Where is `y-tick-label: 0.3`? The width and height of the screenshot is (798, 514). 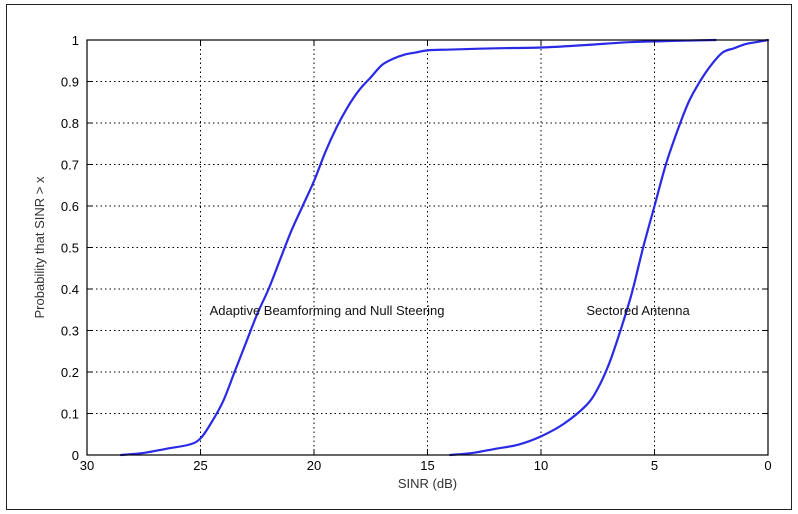 y-tick-label: 0.3 is located at coordinates (70, 331).